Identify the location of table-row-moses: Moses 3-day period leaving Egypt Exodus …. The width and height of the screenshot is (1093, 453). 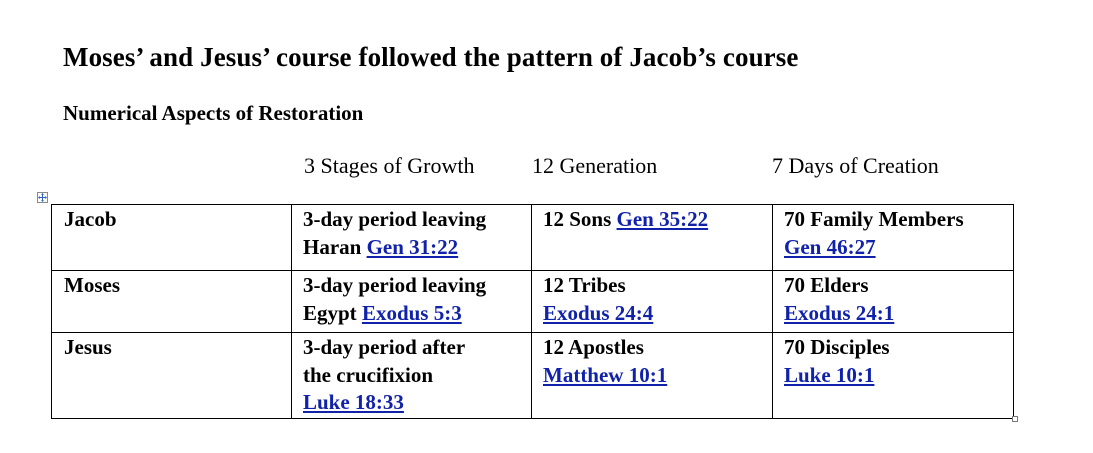
(532, 301).